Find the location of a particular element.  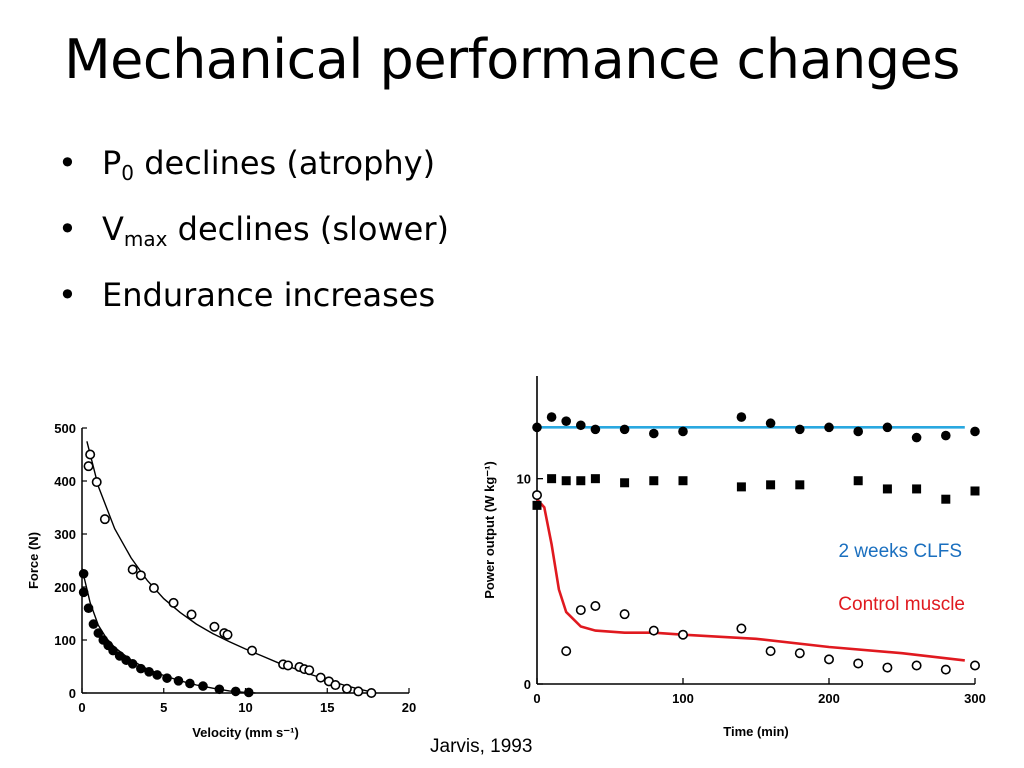

y-tick-label: 300 is located at coordinates (65, 534).